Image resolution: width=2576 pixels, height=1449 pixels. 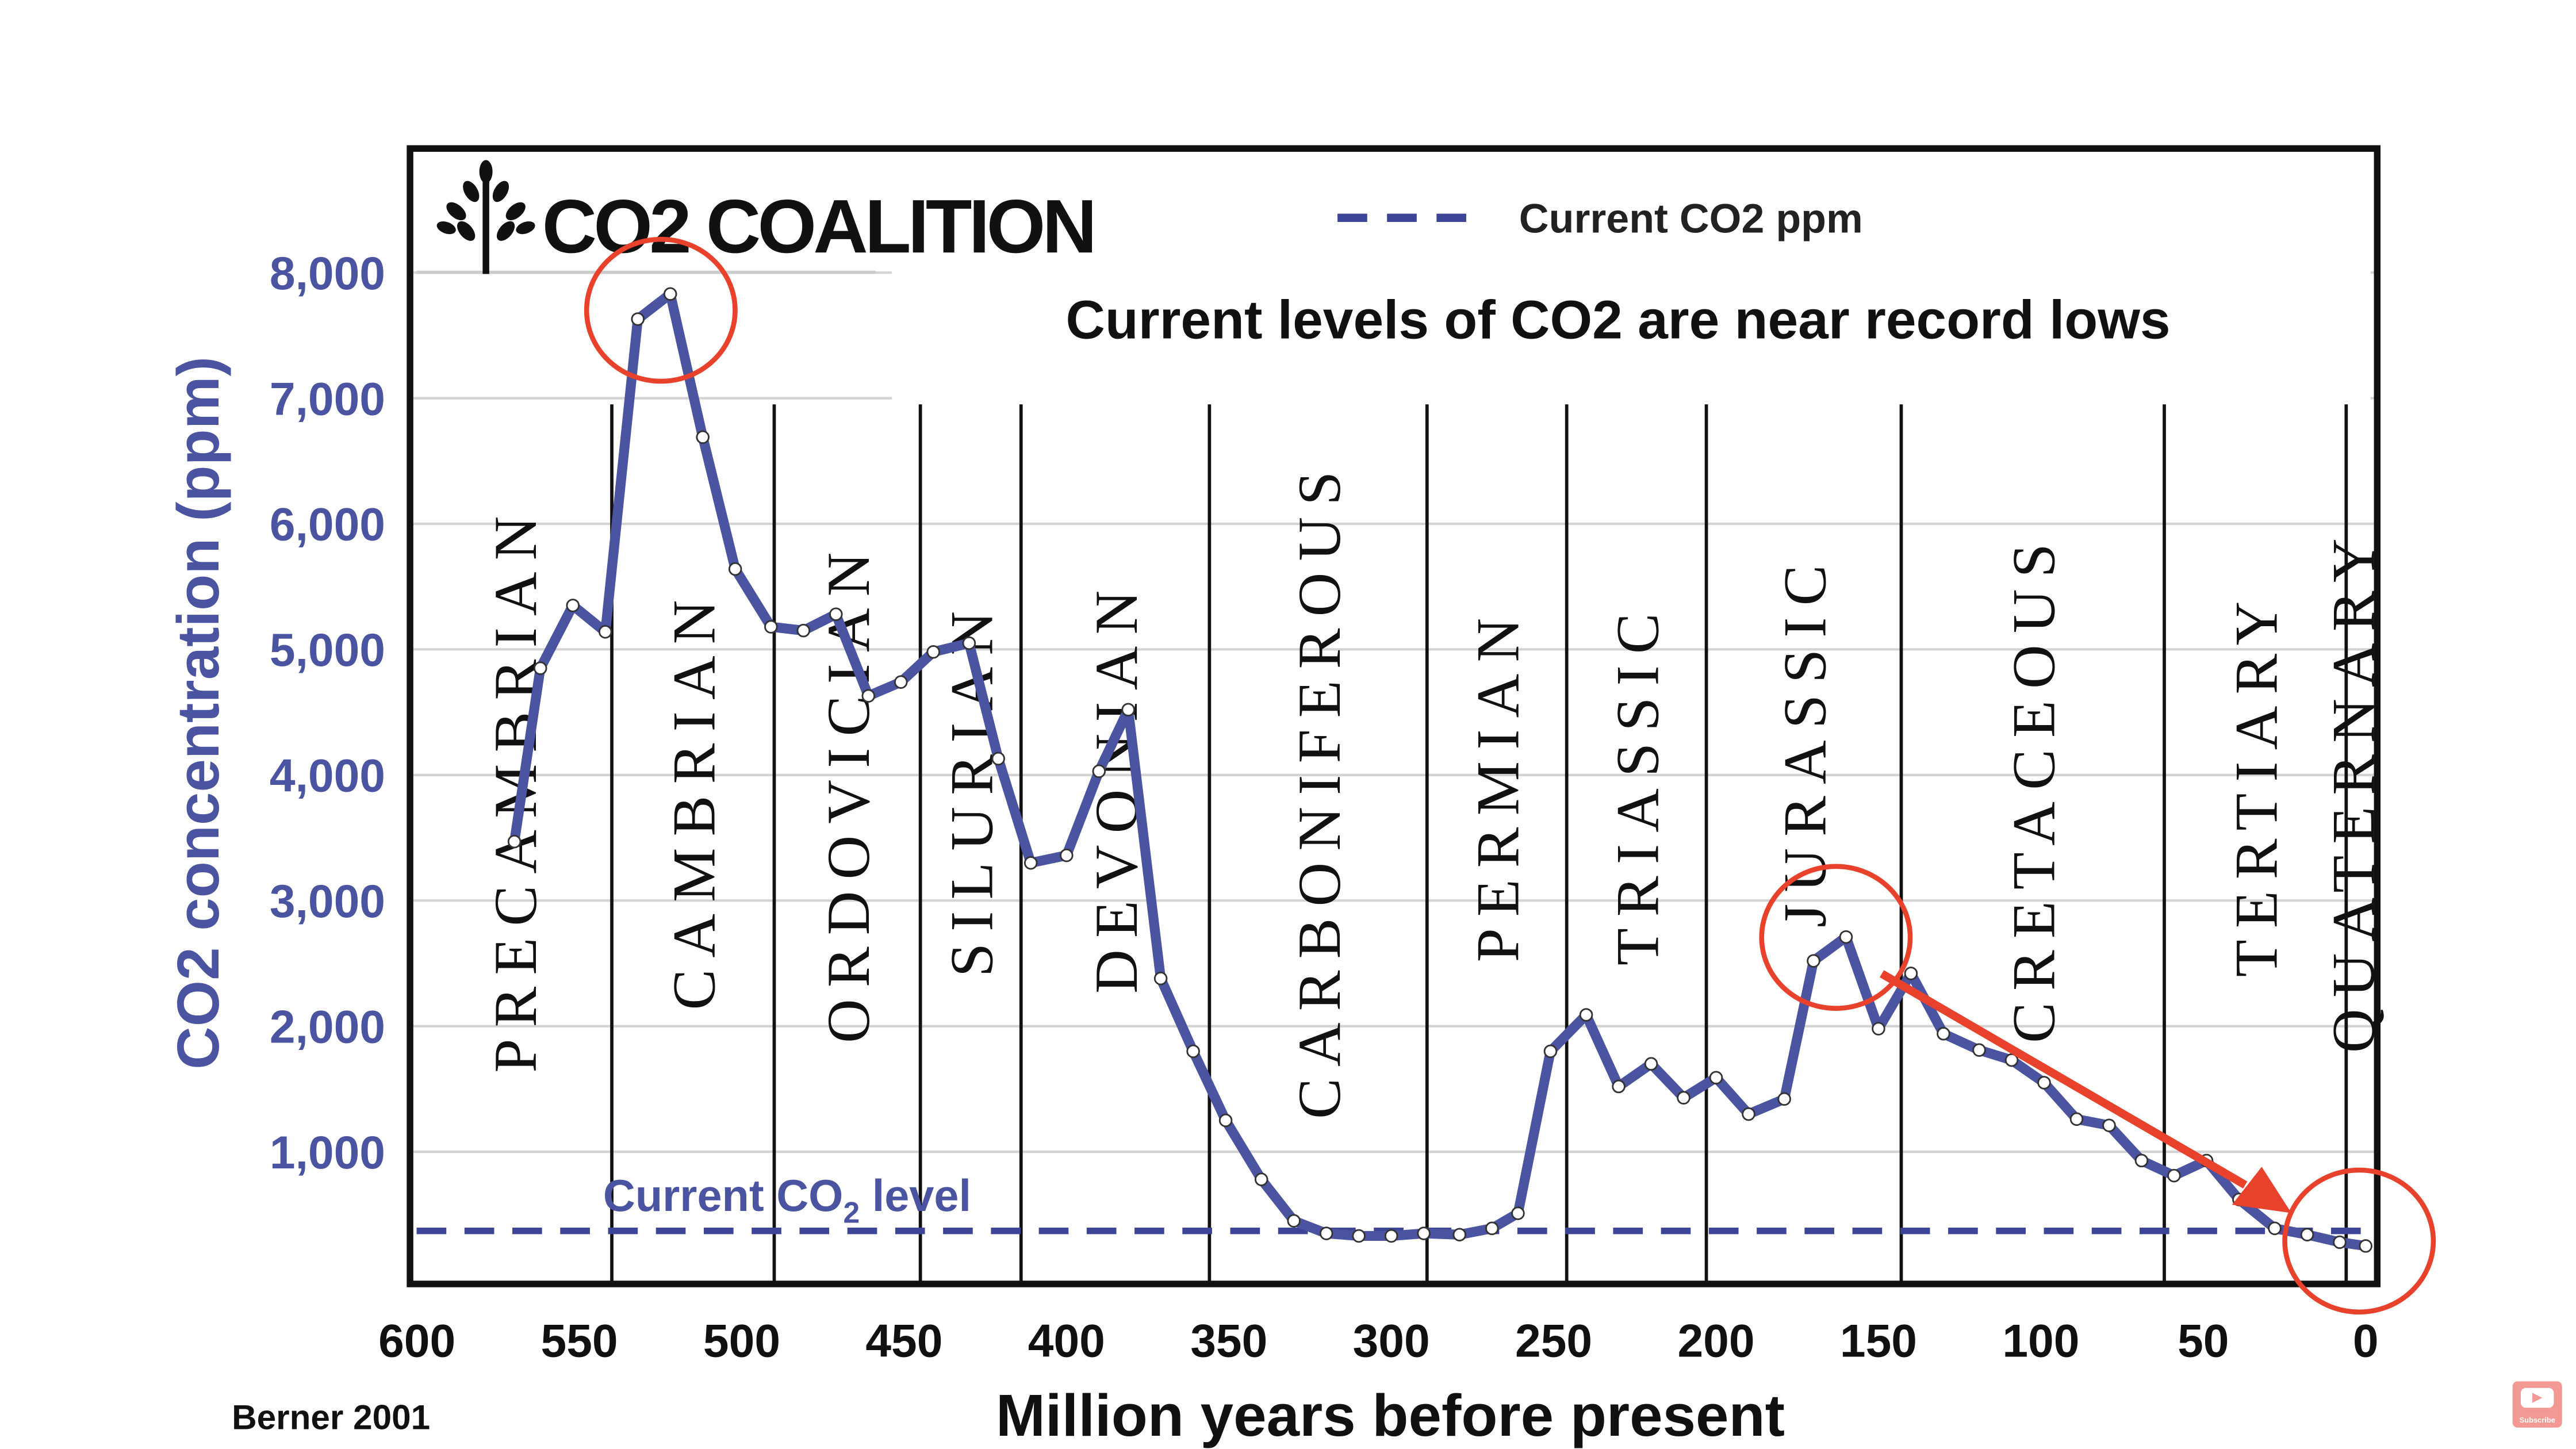 I want to click on x-tick-label: 200, so click(x=1715, y=1341).